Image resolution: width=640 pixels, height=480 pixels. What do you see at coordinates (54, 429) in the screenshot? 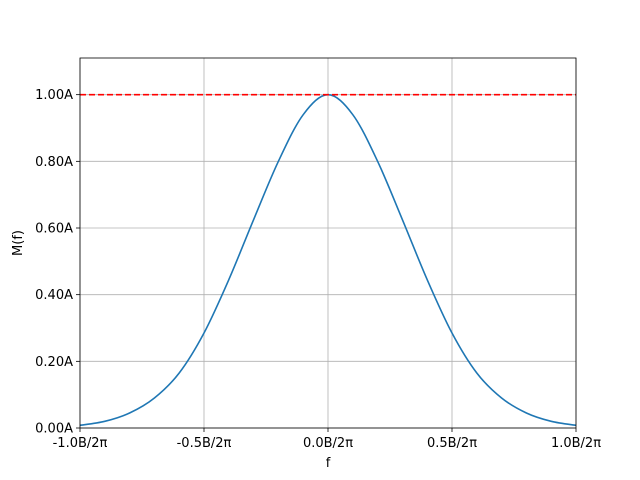
I see `y-tick-label: 0.00A` at bounding box center [54, 429].